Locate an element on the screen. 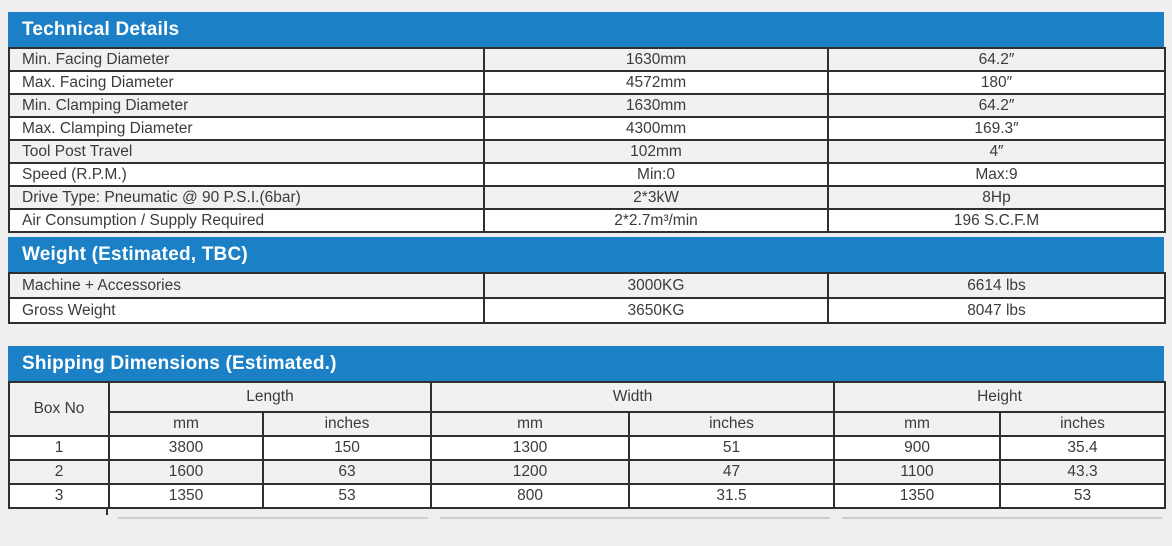 The height and width of the screenshot is (546, 1172). spec-label: Gross Weight is located at coordinates (246, 310).